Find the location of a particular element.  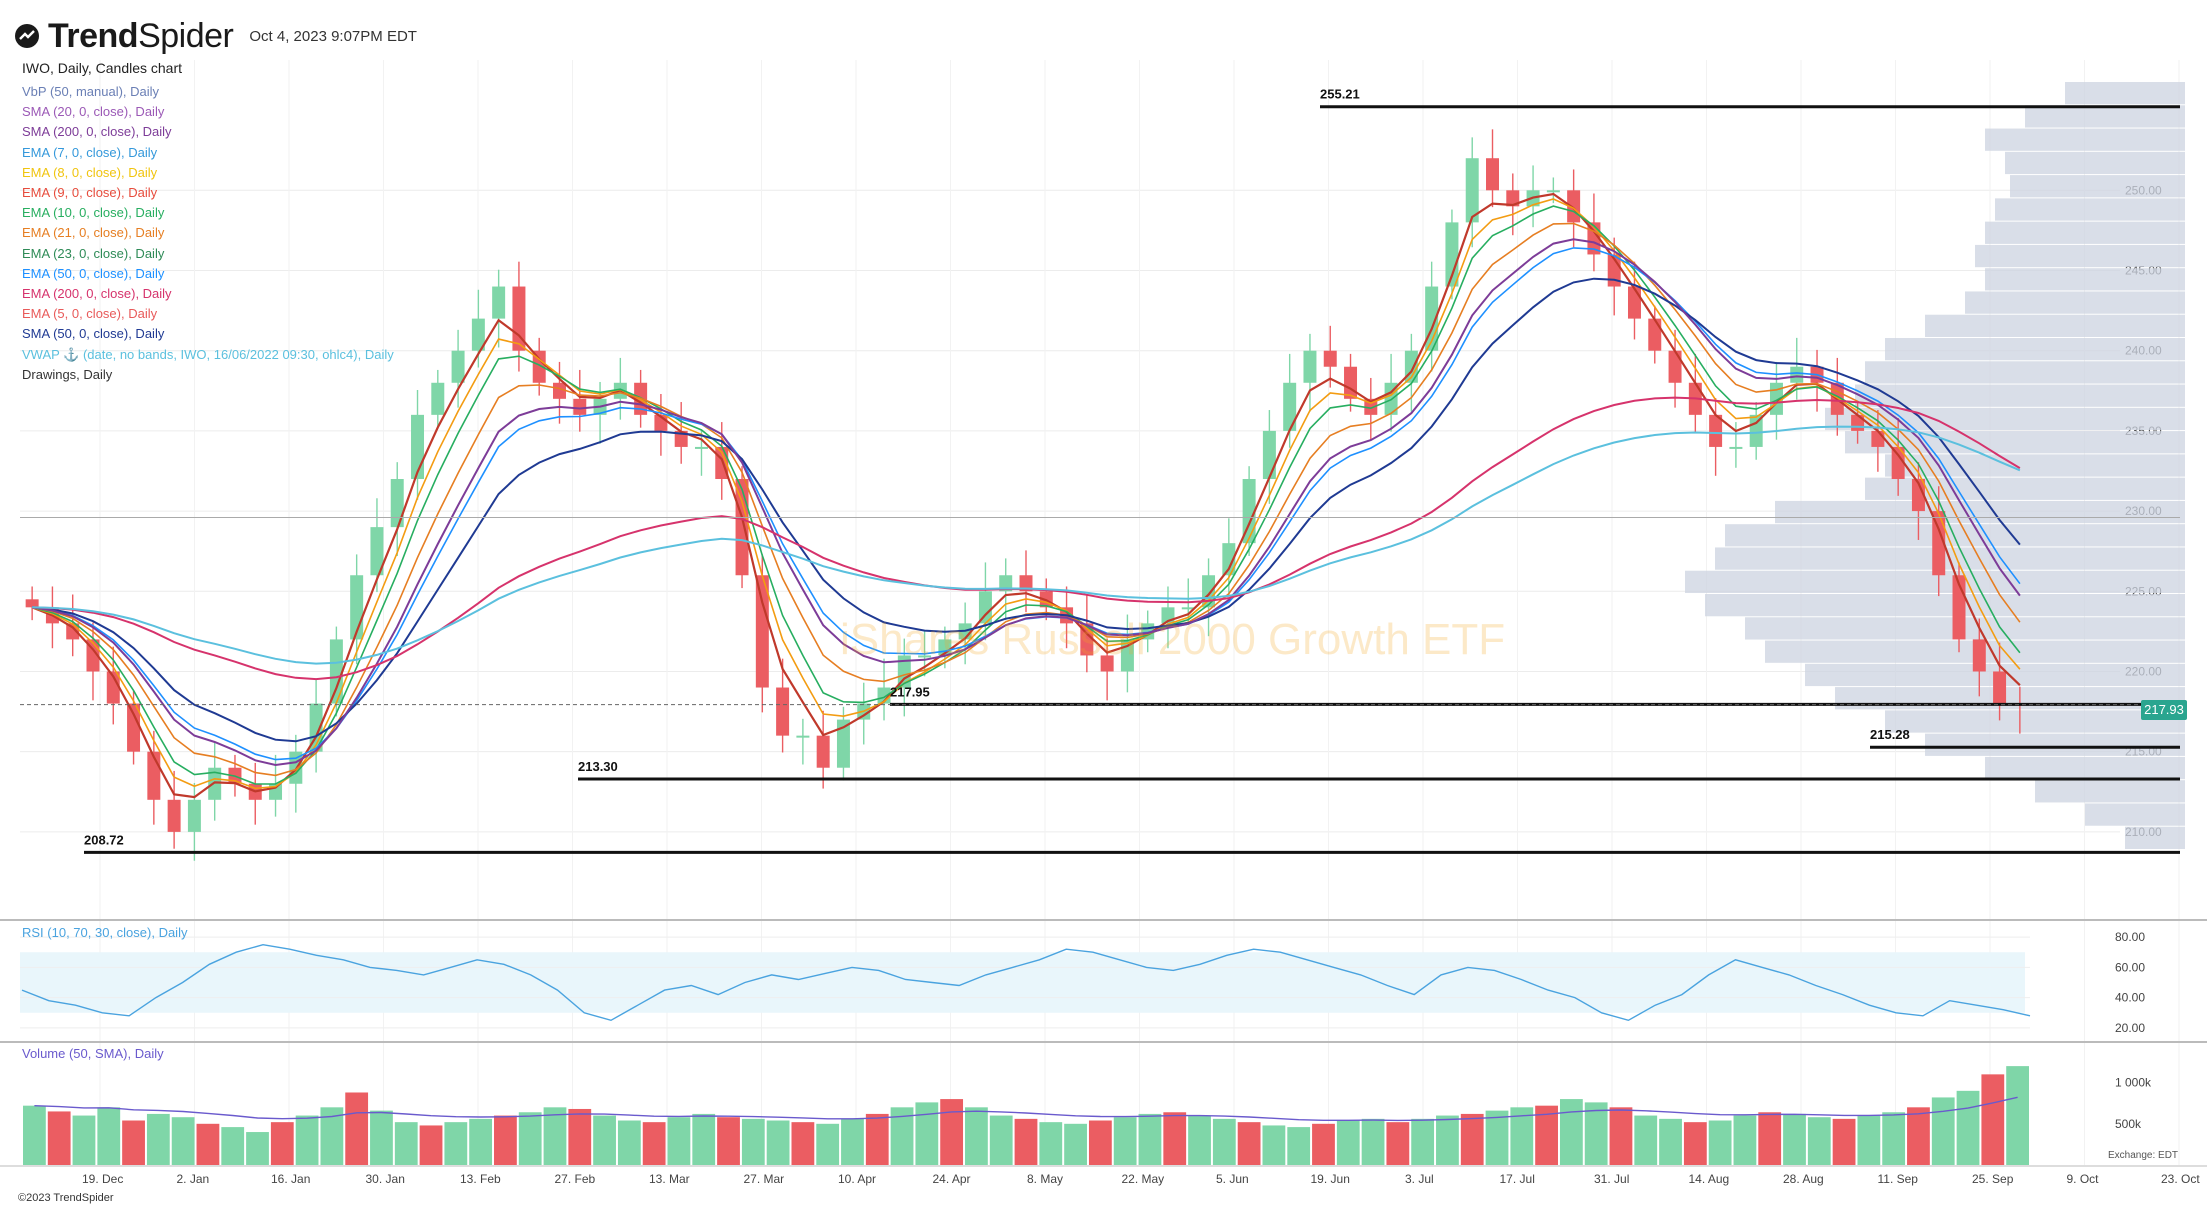

legend-item: EMA (200, 0, close), Daily is located at coordinates (97, 294).